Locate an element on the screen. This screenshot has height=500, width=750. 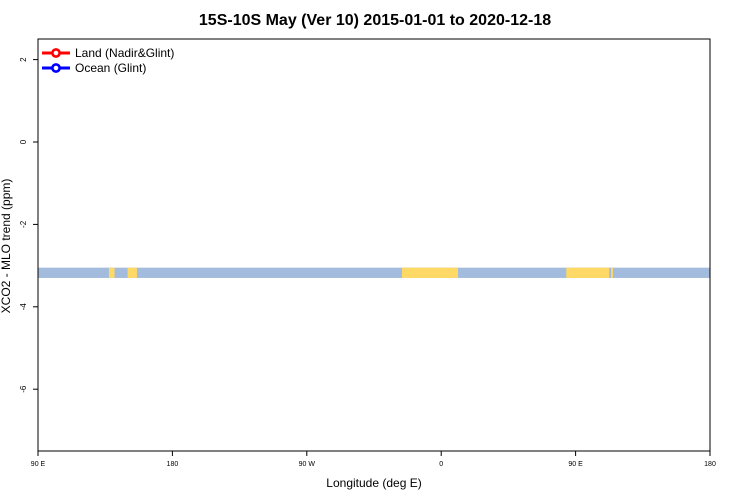
legend-entry-label: Land (Nadir&Glint) is located at coordinates (124, 53).